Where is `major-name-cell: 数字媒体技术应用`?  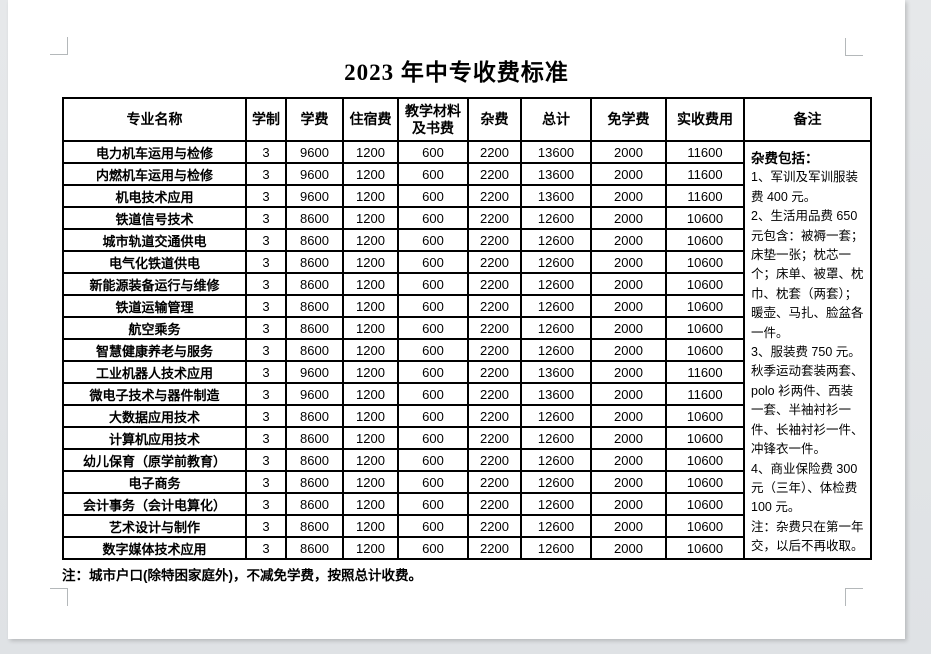 major-name-cell: 数字媒体技术应用 is located at coordinates (154, 548).